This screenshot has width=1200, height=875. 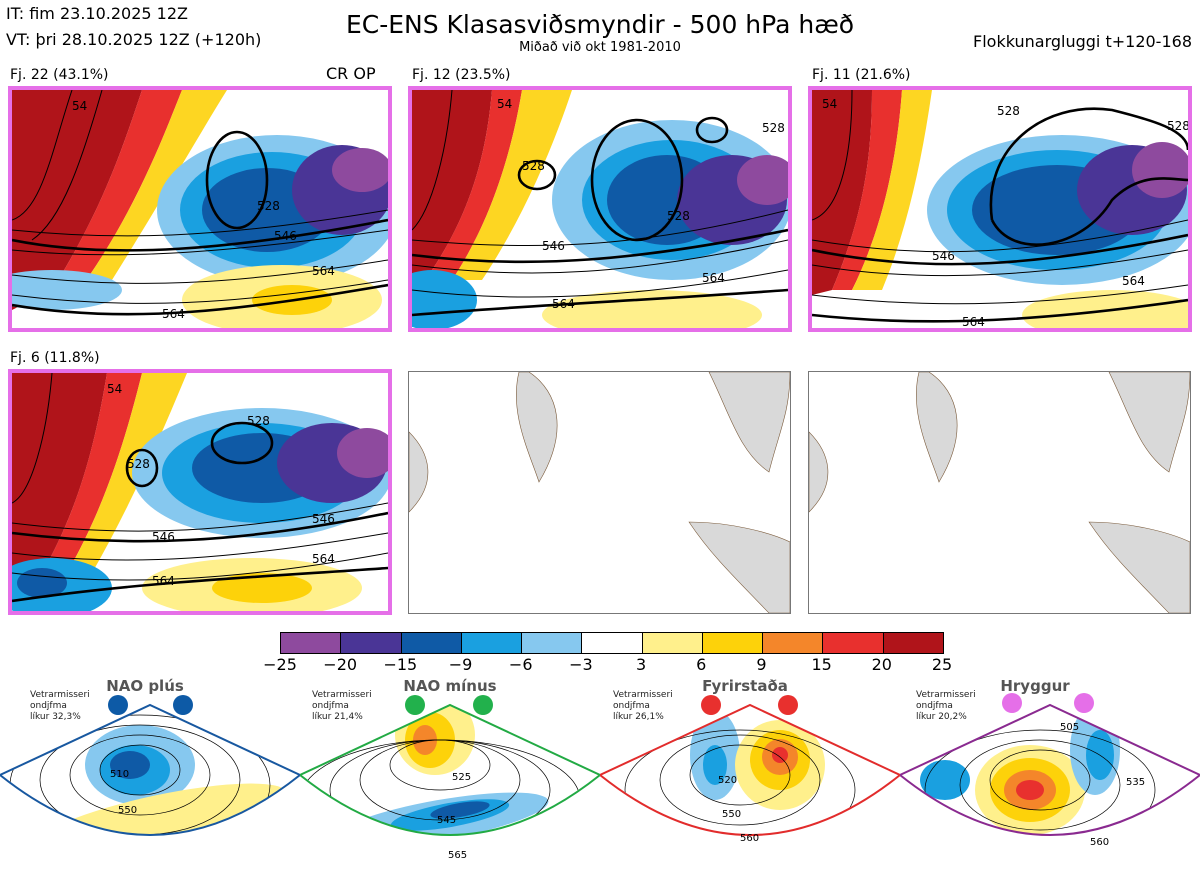 I want to click on panel-3-label: Fj. 11 (21.6%), so click(x=861, y=75).